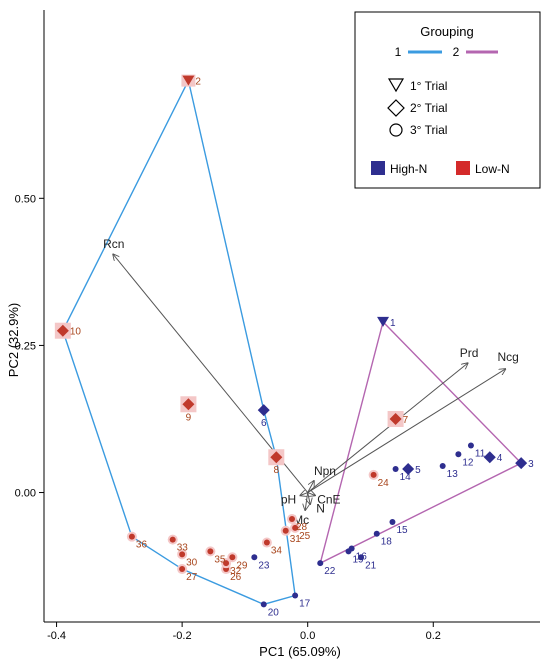  I want to click on point-33: 33, so click(177, 544).